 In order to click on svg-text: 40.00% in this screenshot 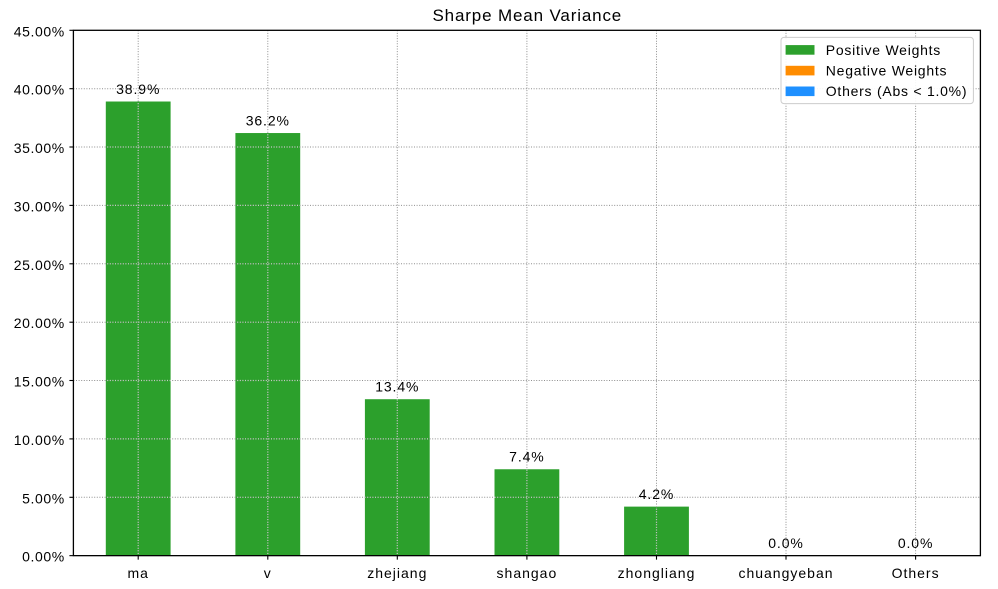, I will do `click(39, 90)`.